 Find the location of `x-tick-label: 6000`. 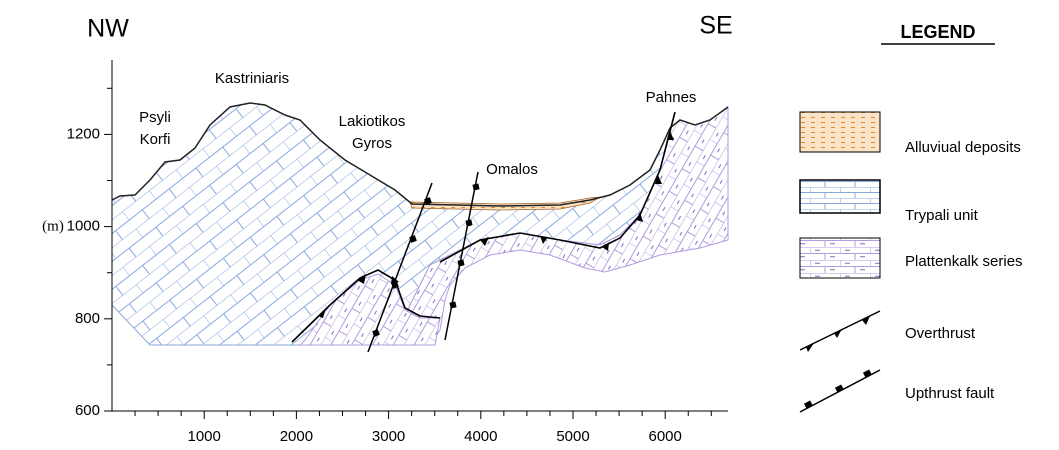

x-tick-label: 6000 is located at coordinates (665, 436).